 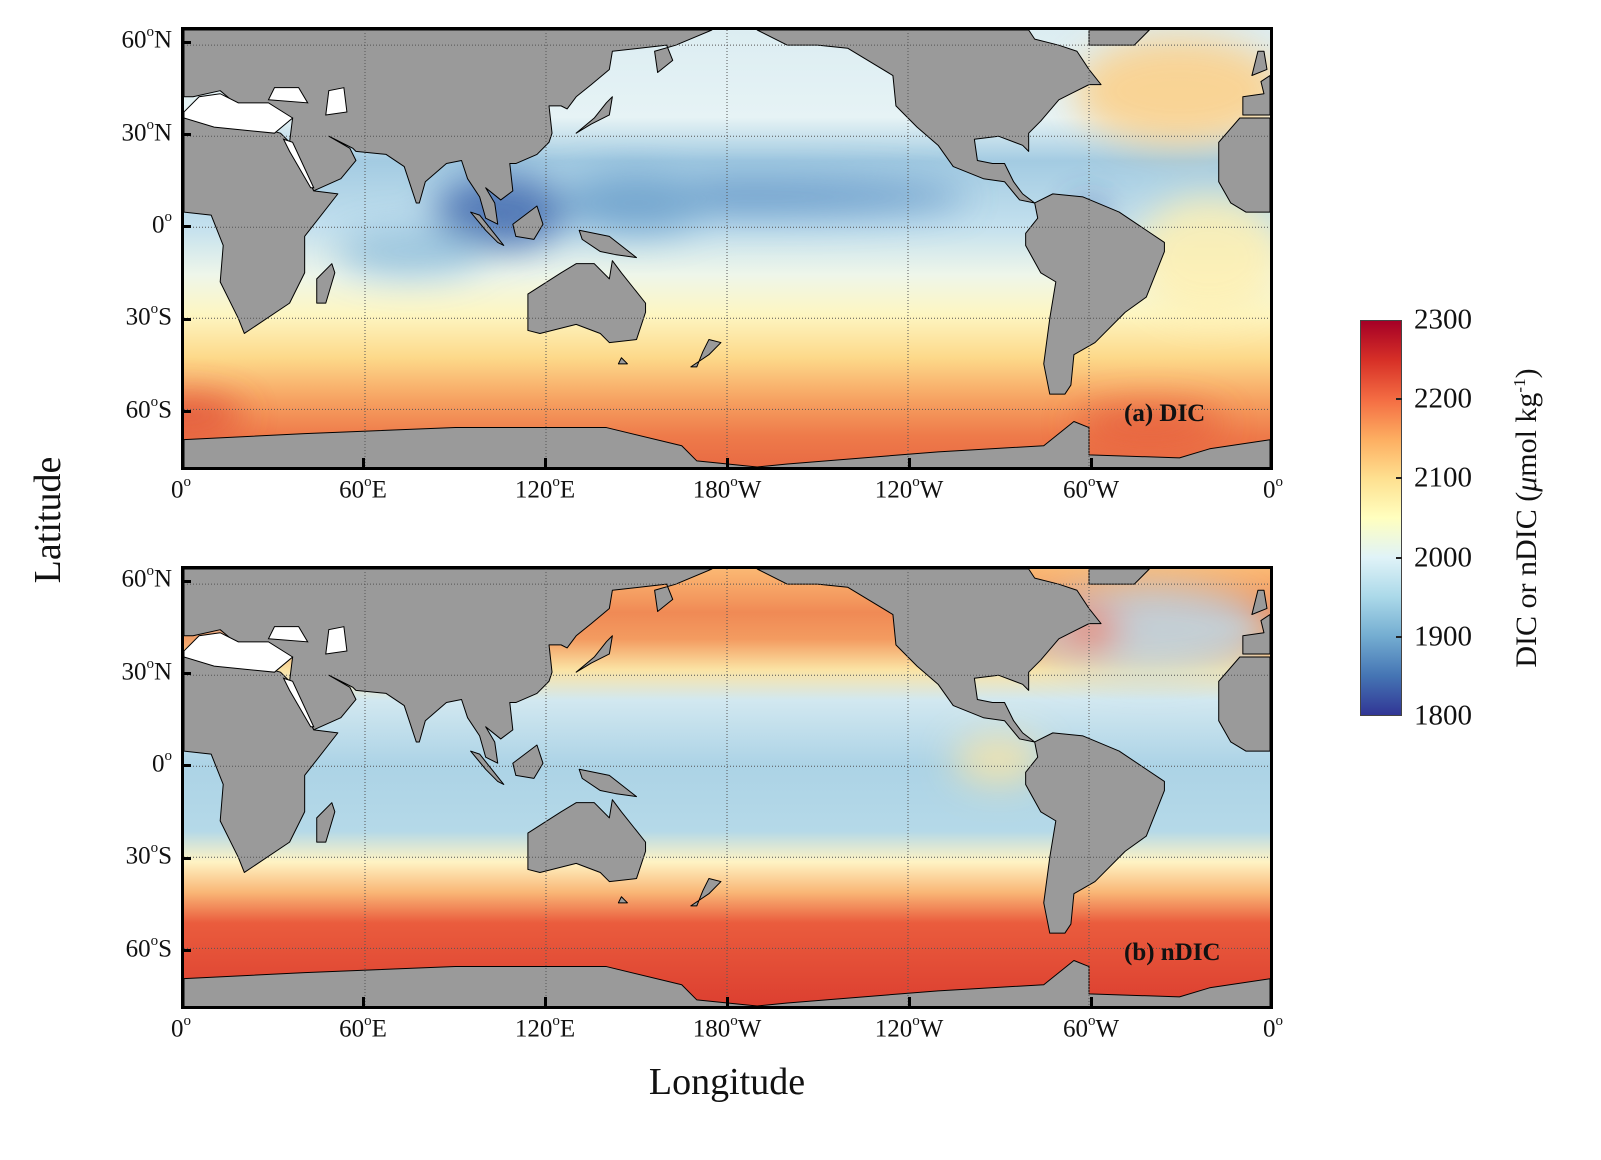 What do you see at coordinates (1165, 413) in the screenshot?
I see `panel-label-a: (a) DIC` at bounding box center [1165, 413].